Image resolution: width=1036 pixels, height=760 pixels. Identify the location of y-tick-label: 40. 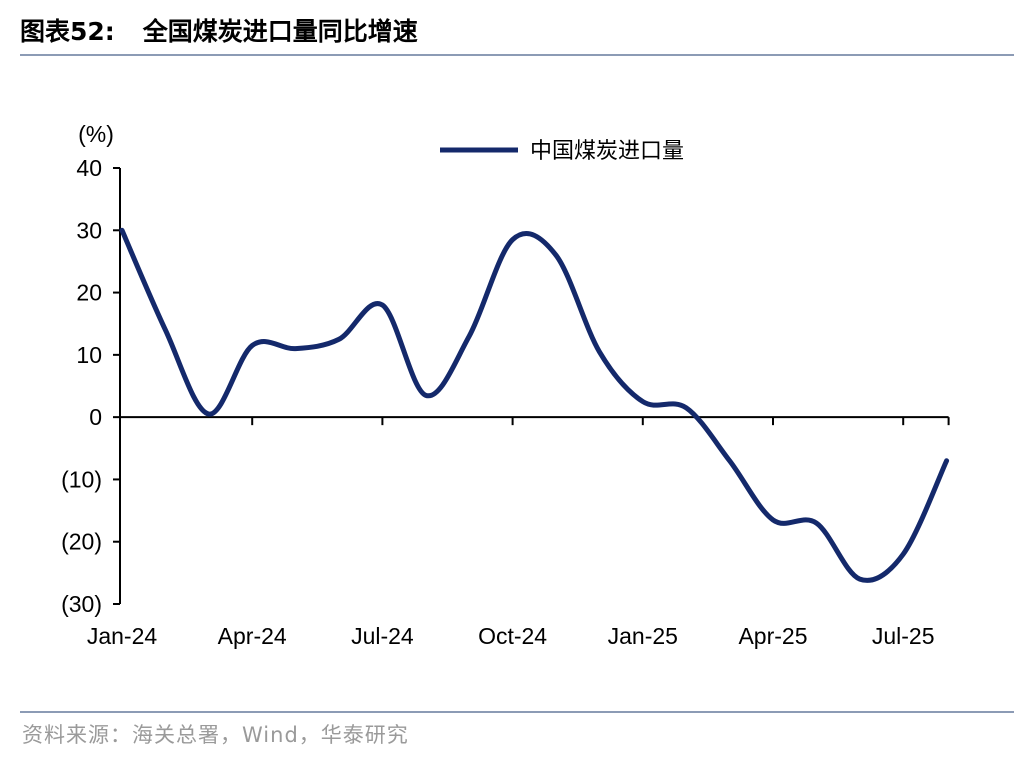
(89, 168).